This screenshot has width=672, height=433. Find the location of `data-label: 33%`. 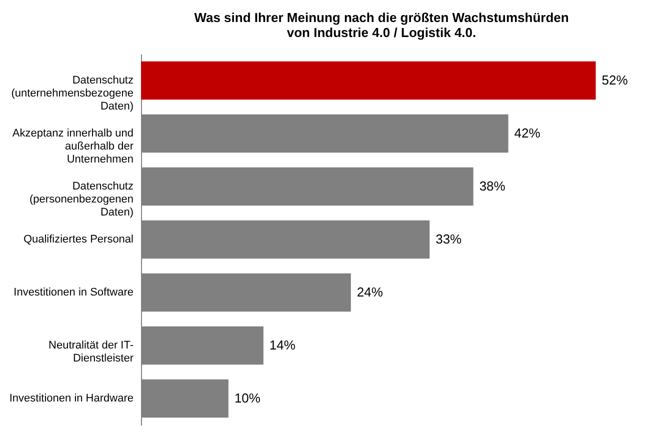

data-label: 33% is located at coordinates (449, 239).